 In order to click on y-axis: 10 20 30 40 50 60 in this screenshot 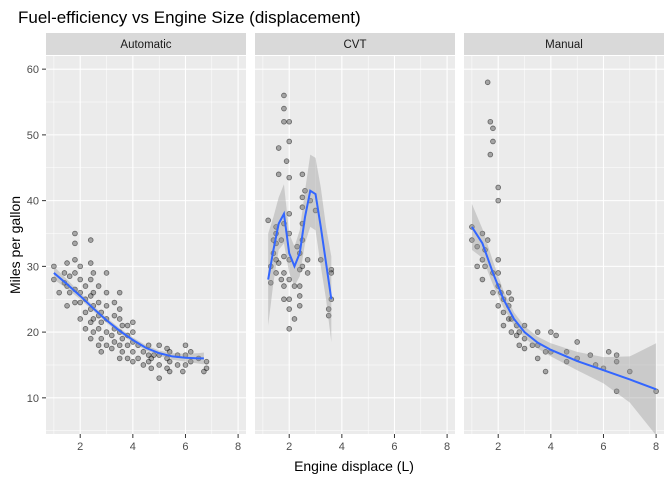, I will do `click(36, 234)`.